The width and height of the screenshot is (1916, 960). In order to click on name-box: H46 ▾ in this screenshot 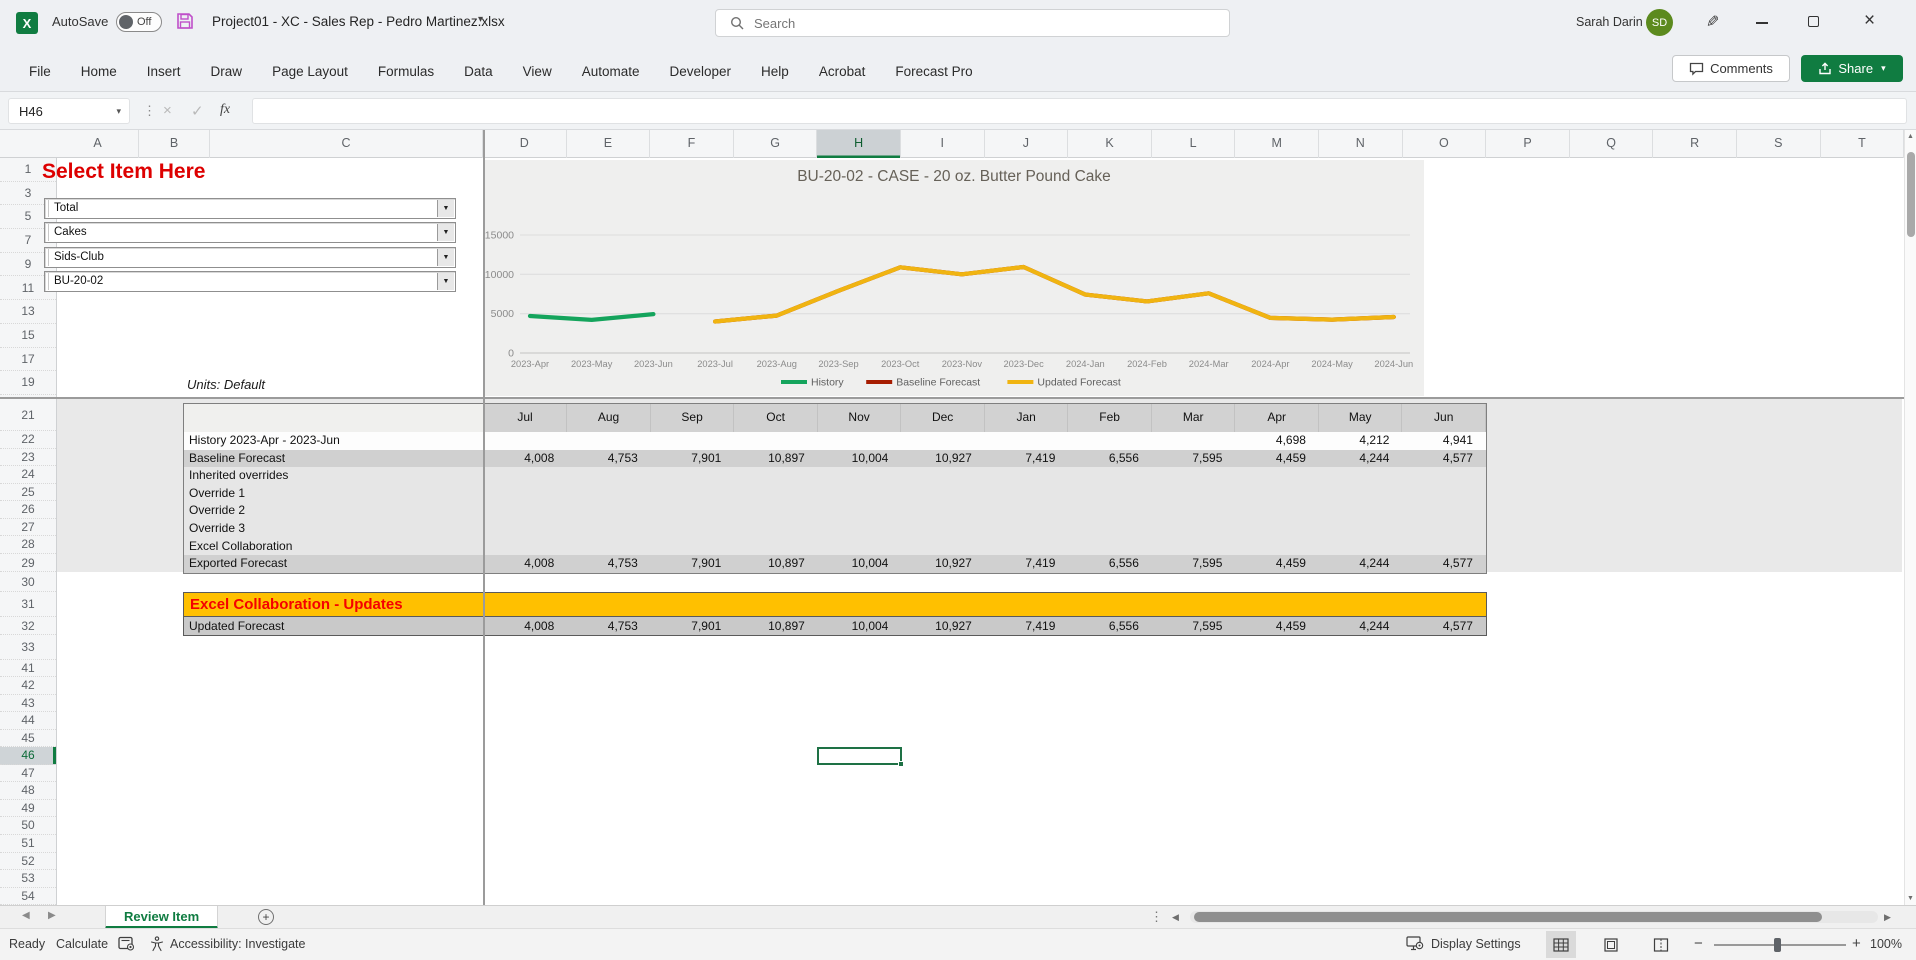, I will do `click(69, 111)`.